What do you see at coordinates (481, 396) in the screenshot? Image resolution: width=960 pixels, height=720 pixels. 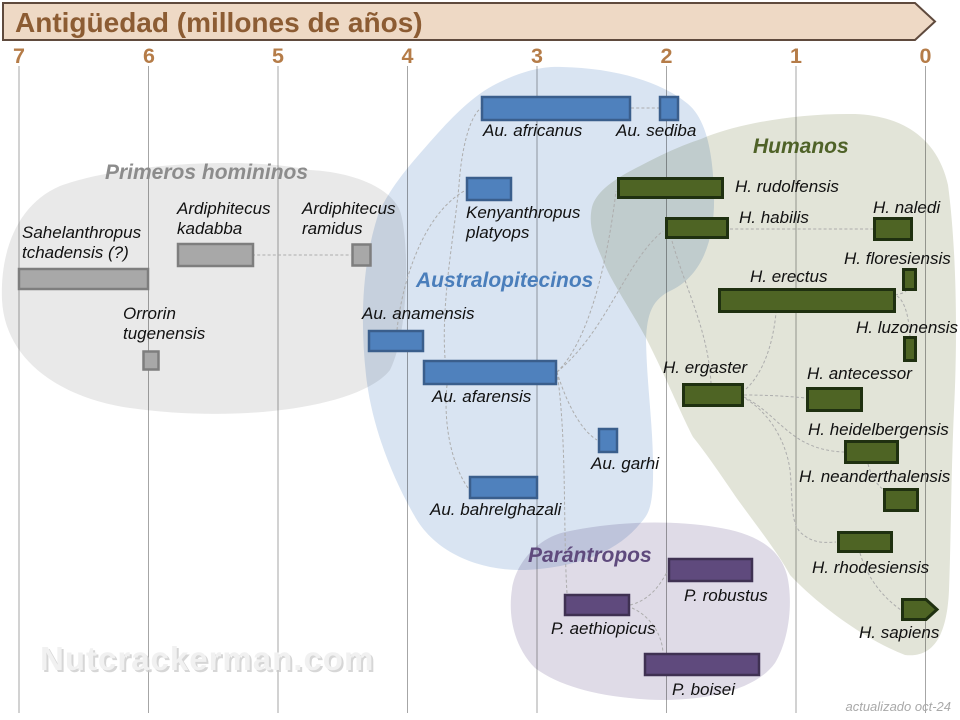 I see `svg-text: Au. afarensis` at bounding box center [481, 396].